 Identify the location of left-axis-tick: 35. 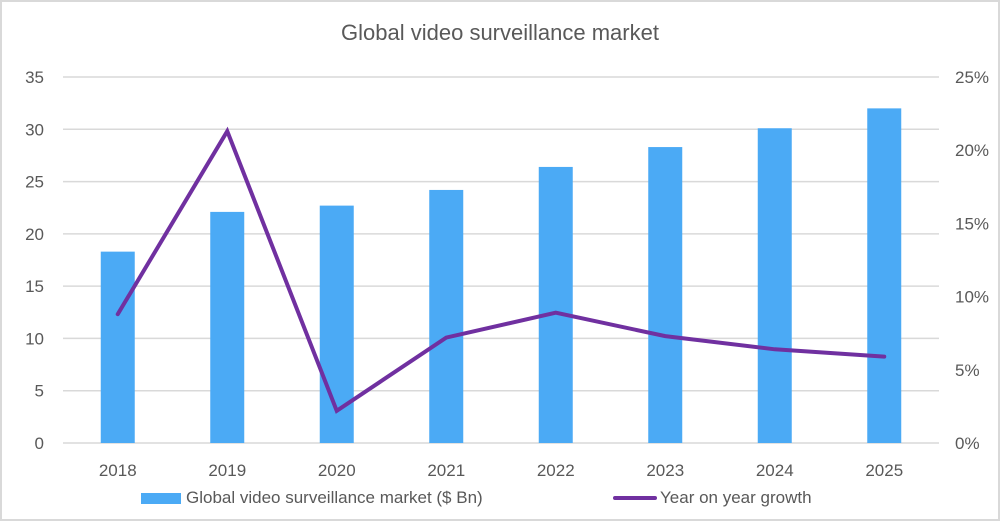
(34, 77).